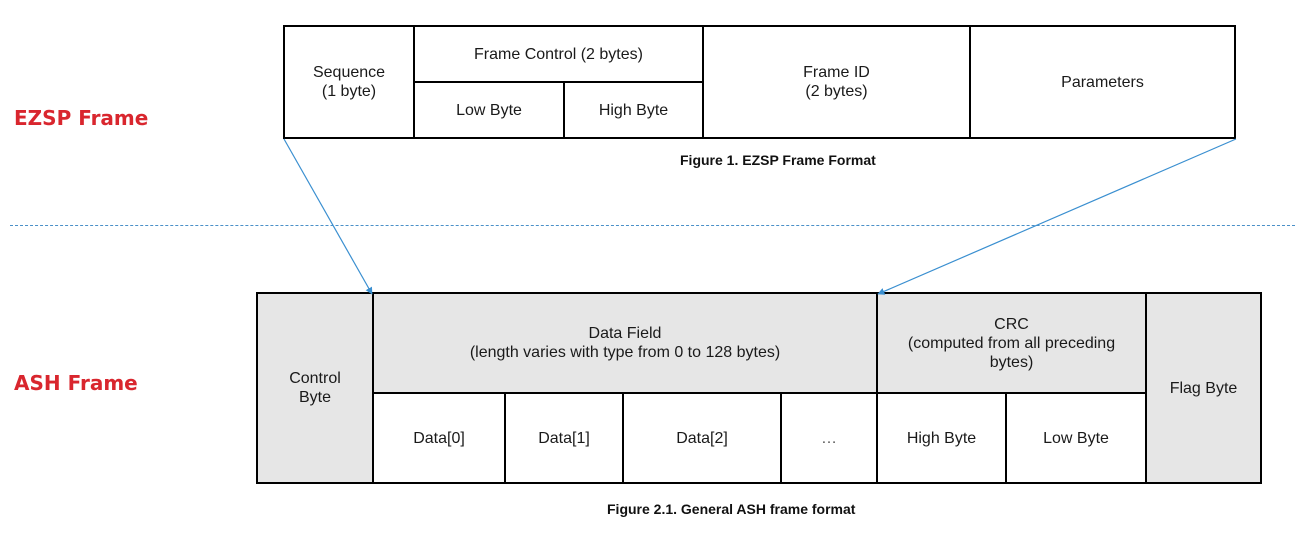 The image size is (1301, 546). Describe the element at coordinates (489, 110) in the screenshot. I see `ezsp-fc-low-byte-cell: Low Byte` at that location.